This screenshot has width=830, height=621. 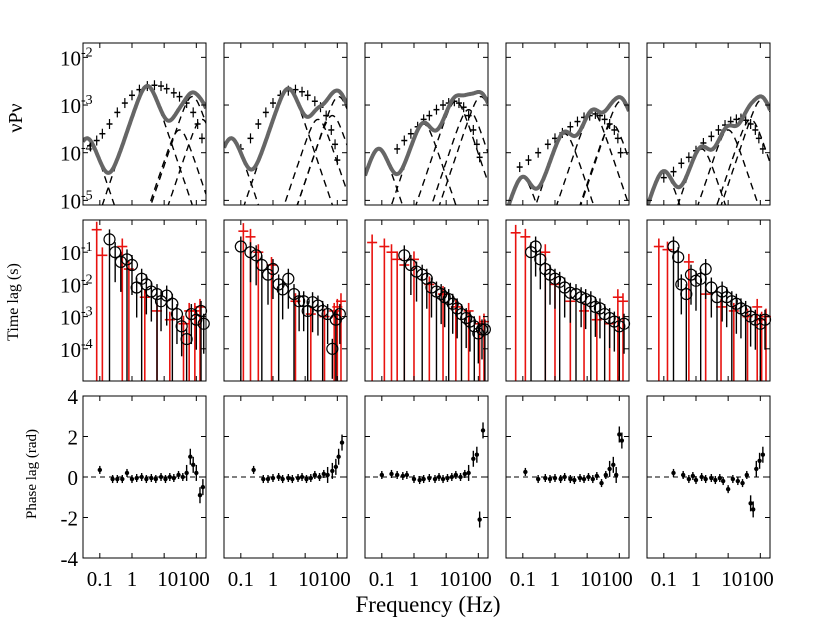 What do you see at coordinates (87, 100) in the screenshot?
I see `y-tick-exponent: -3` at bounding box center [87, 100].